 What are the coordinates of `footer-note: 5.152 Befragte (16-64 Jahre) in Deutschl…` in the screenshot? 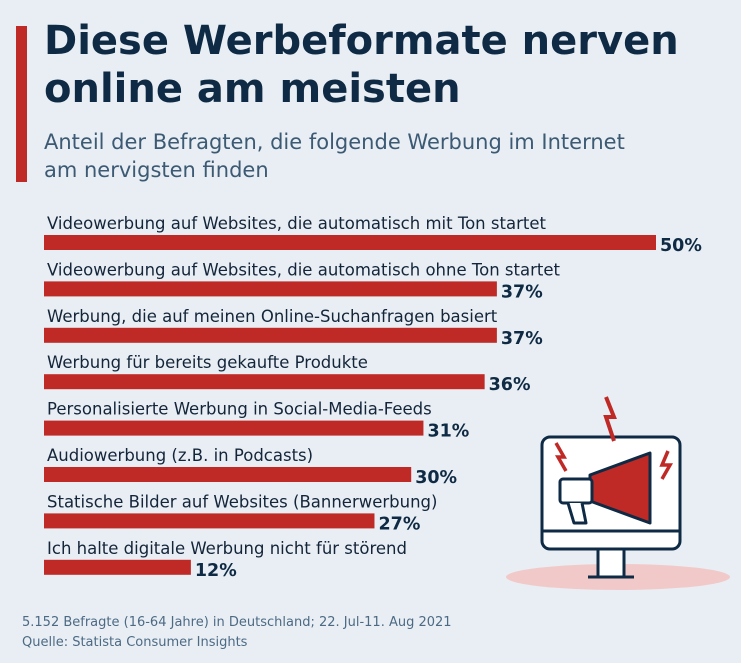 It's located at (237, 622).